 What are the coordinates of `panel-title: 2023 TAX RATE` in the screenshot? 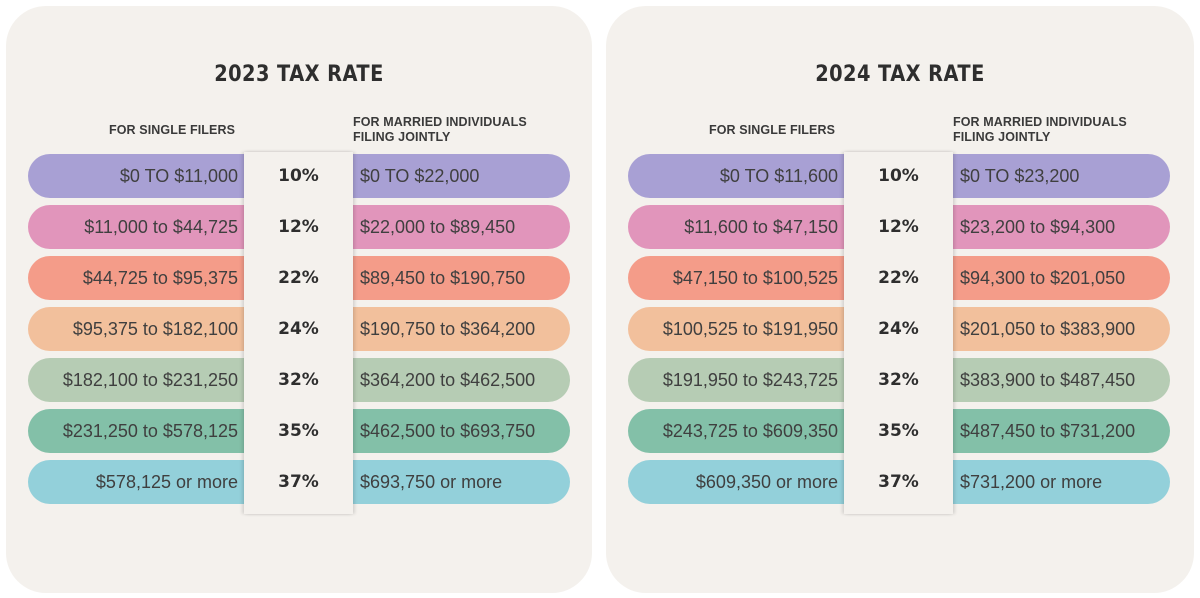 It's located at (299, 74).